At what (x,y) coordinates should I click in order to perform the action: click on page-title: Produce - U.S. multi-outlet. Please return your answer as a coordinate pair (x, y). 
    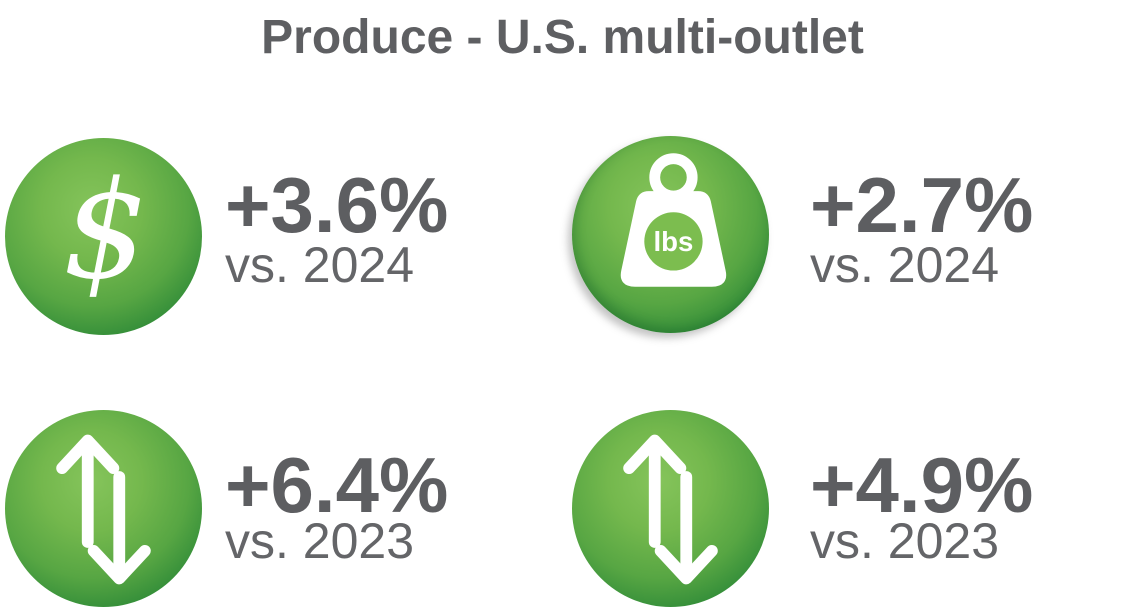
    Looking at the image, I should click on (562, 37).